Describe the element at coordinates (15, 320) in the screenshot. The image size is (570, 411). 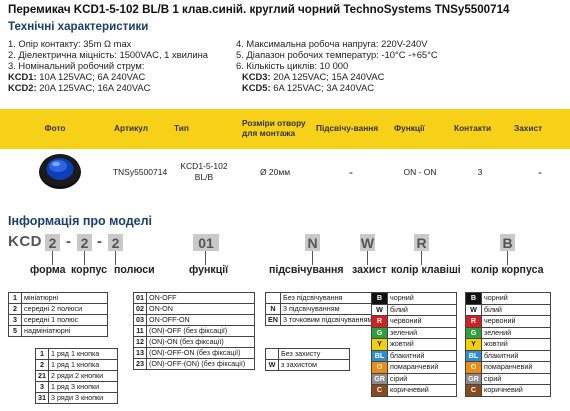
I see `forma-code: 3` at that location.